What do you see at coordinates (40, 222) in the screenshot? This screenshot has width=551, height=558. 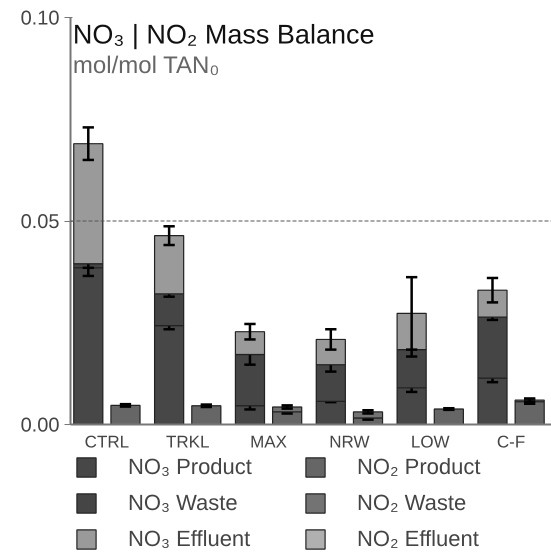 I see `y-tick-label: 0.05` at bounding box center [40, 222].